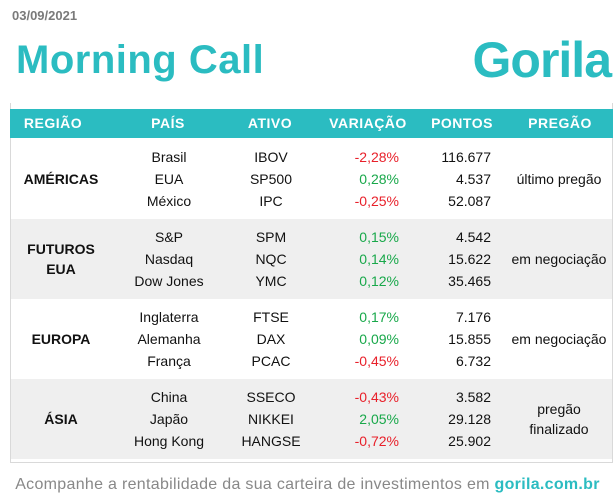 Image resolution: width=615 pixels, height=501 pixels. Describe the element at coordinates (169, 157) in the screenshot. I see `country-cell: Brasil` at that location.